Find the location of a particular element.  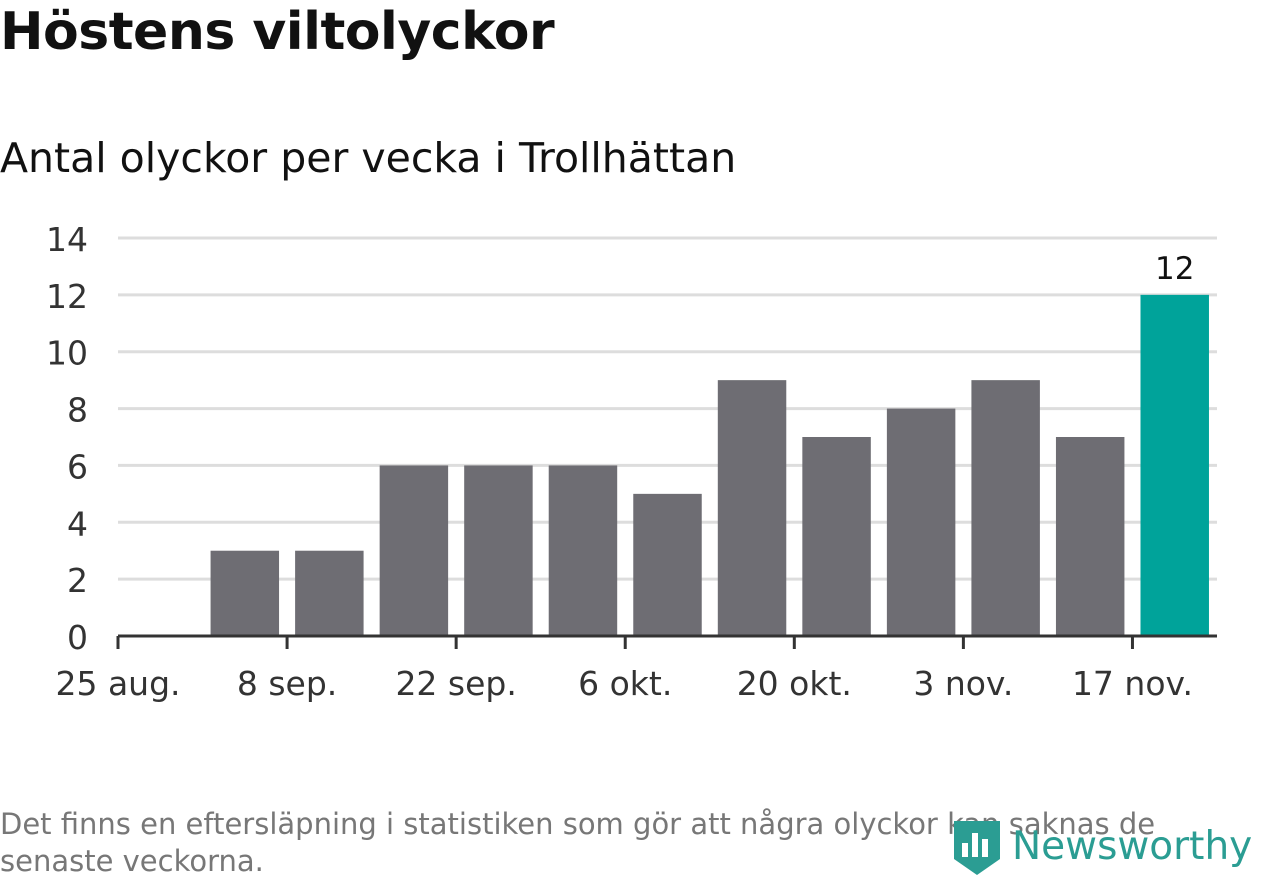

bar-highlight is located at coordinates (1174, 465).